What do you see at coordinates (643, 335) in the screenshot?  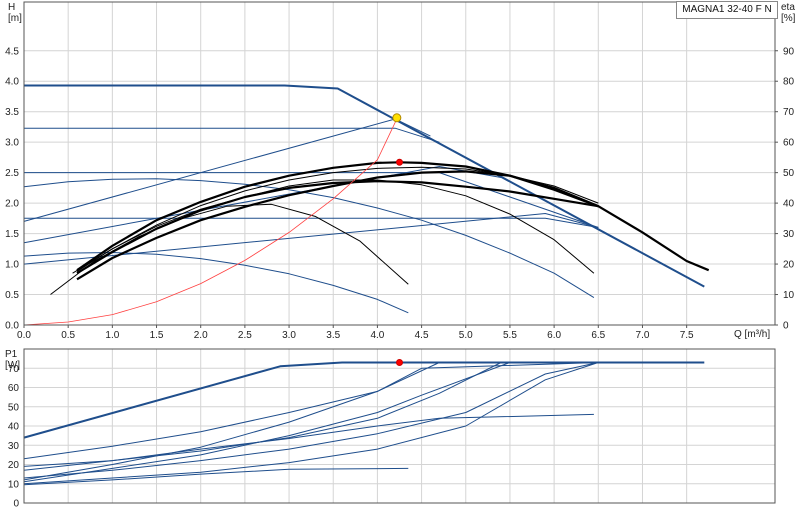 I see `x-tick-label: 7.0` at bounding box center [643, 335].